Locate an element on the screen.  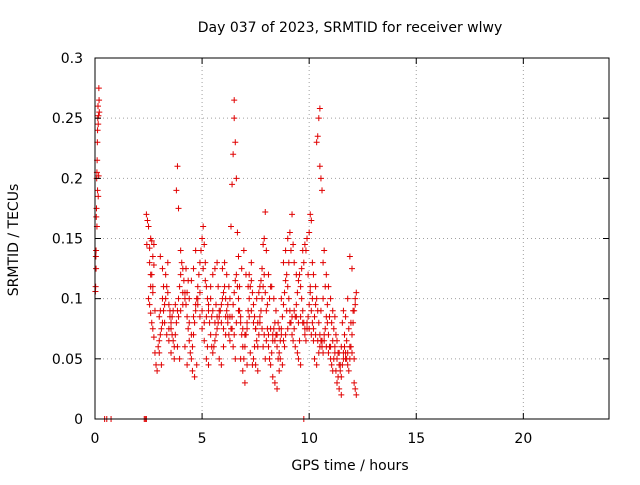
y-tick-label: 0.25 is located at coordinates (67, 119).